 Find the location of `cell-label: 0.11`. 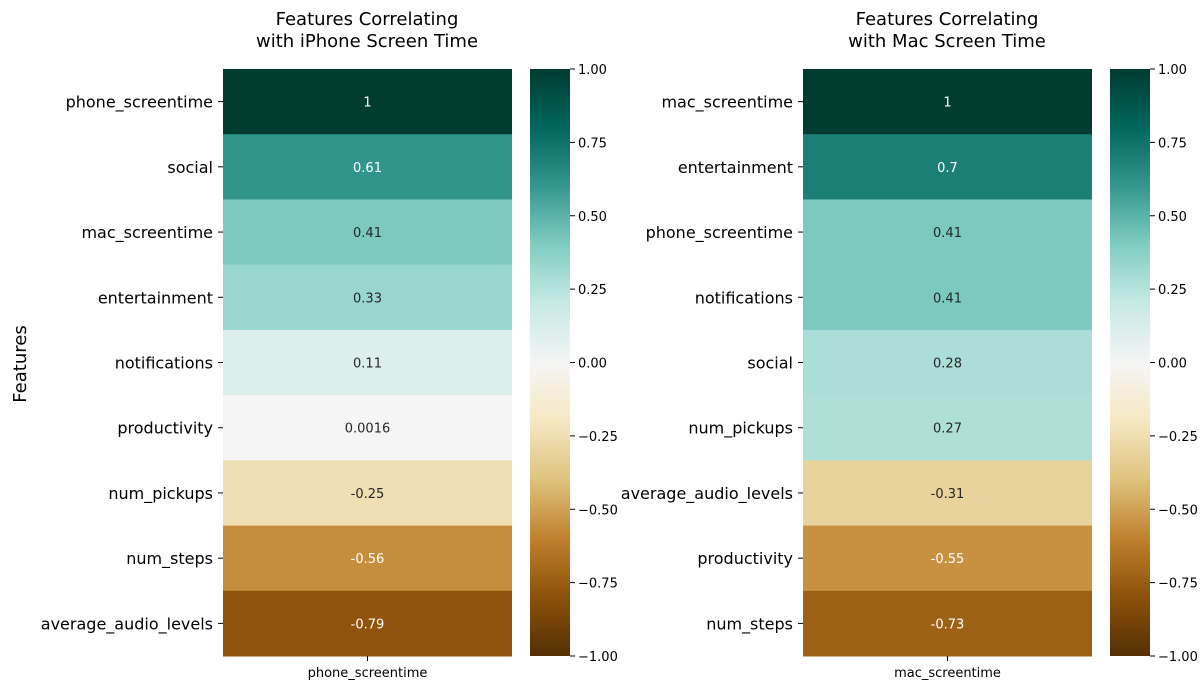

cell-label: 0.11 is located at coordinates (367, 364).